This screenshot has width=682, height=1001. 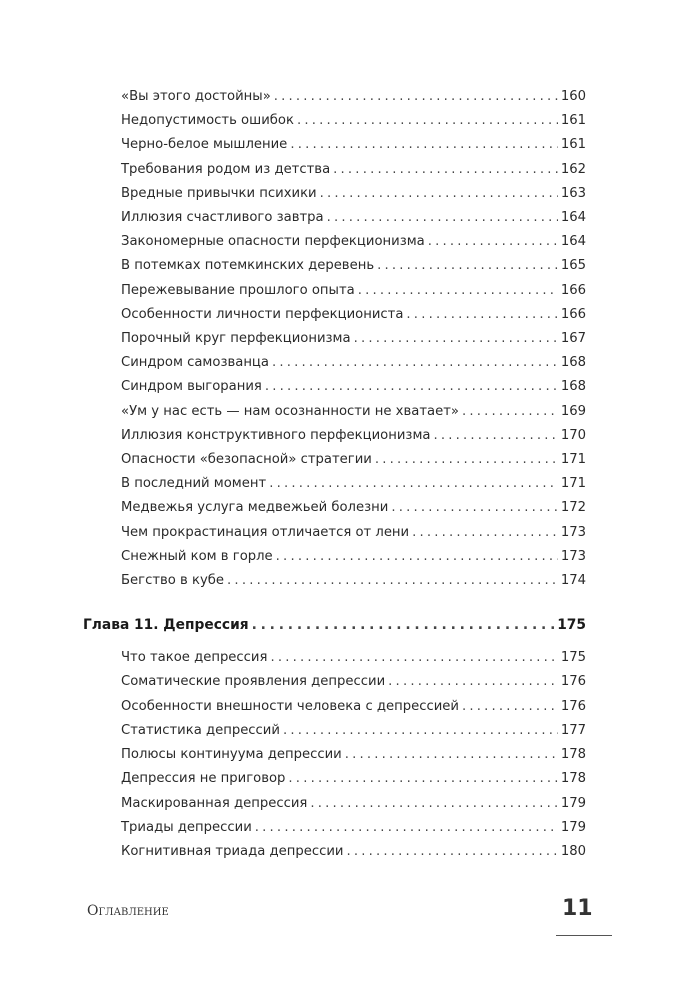 I want to click on toc-entry-title: Когнитивная триада депрессии, so click(x=232, y=851).